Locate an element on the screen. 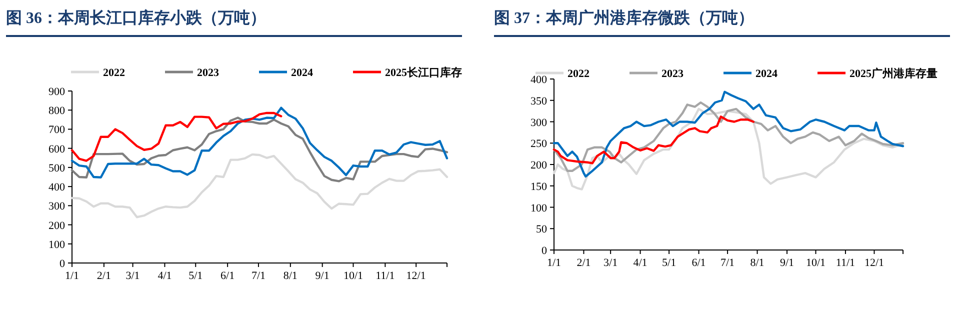  y-tick-label: 800 is located at coordinates (57, 111).